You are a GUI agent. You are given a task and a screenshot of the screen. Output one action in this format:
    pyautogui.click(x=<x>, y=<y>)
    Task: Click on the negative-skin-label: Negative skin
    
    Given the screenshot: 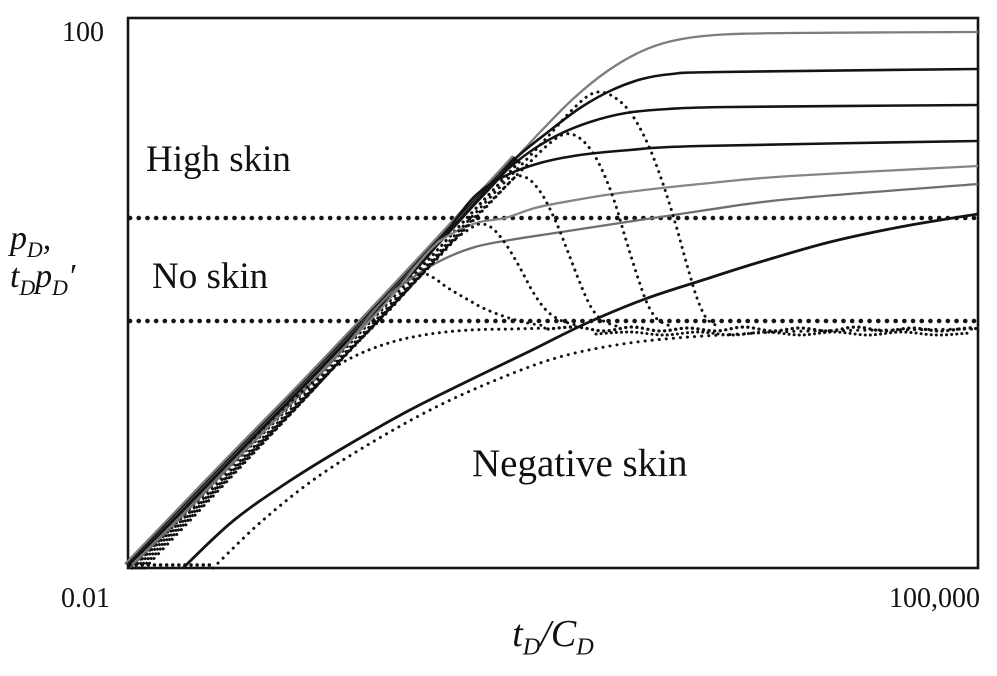 What is the action you would take?
    pyautogui.click(x=580, y=463)
    